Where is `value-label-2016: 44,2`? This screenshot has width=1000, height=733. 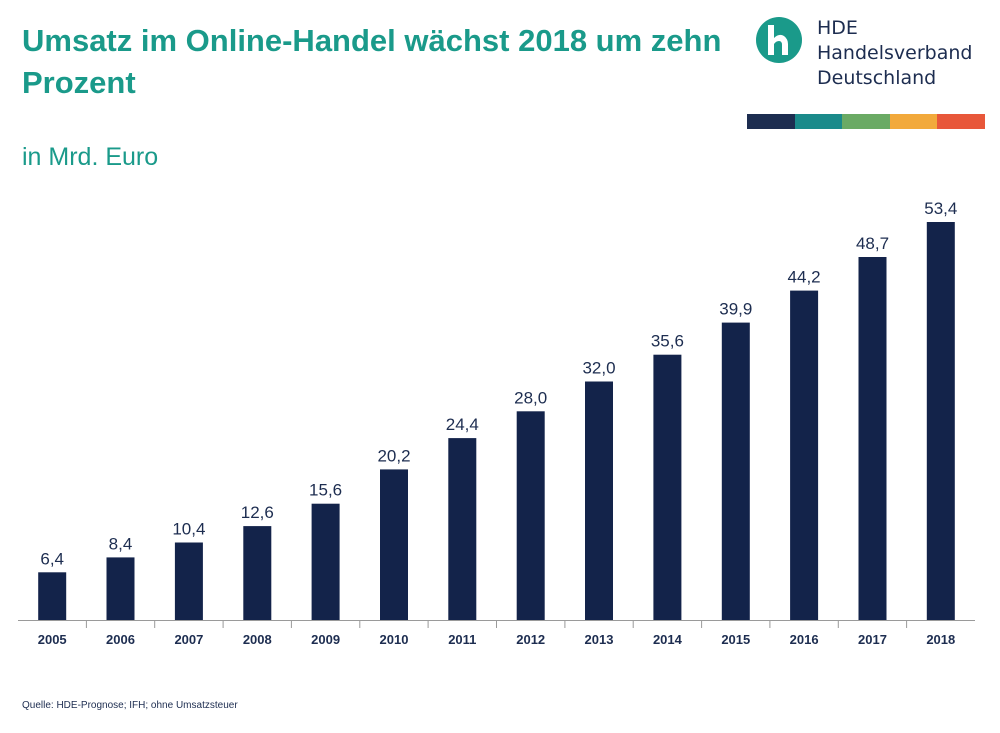 value-label-2016: 44,2 is located at coordinates (804, 277).